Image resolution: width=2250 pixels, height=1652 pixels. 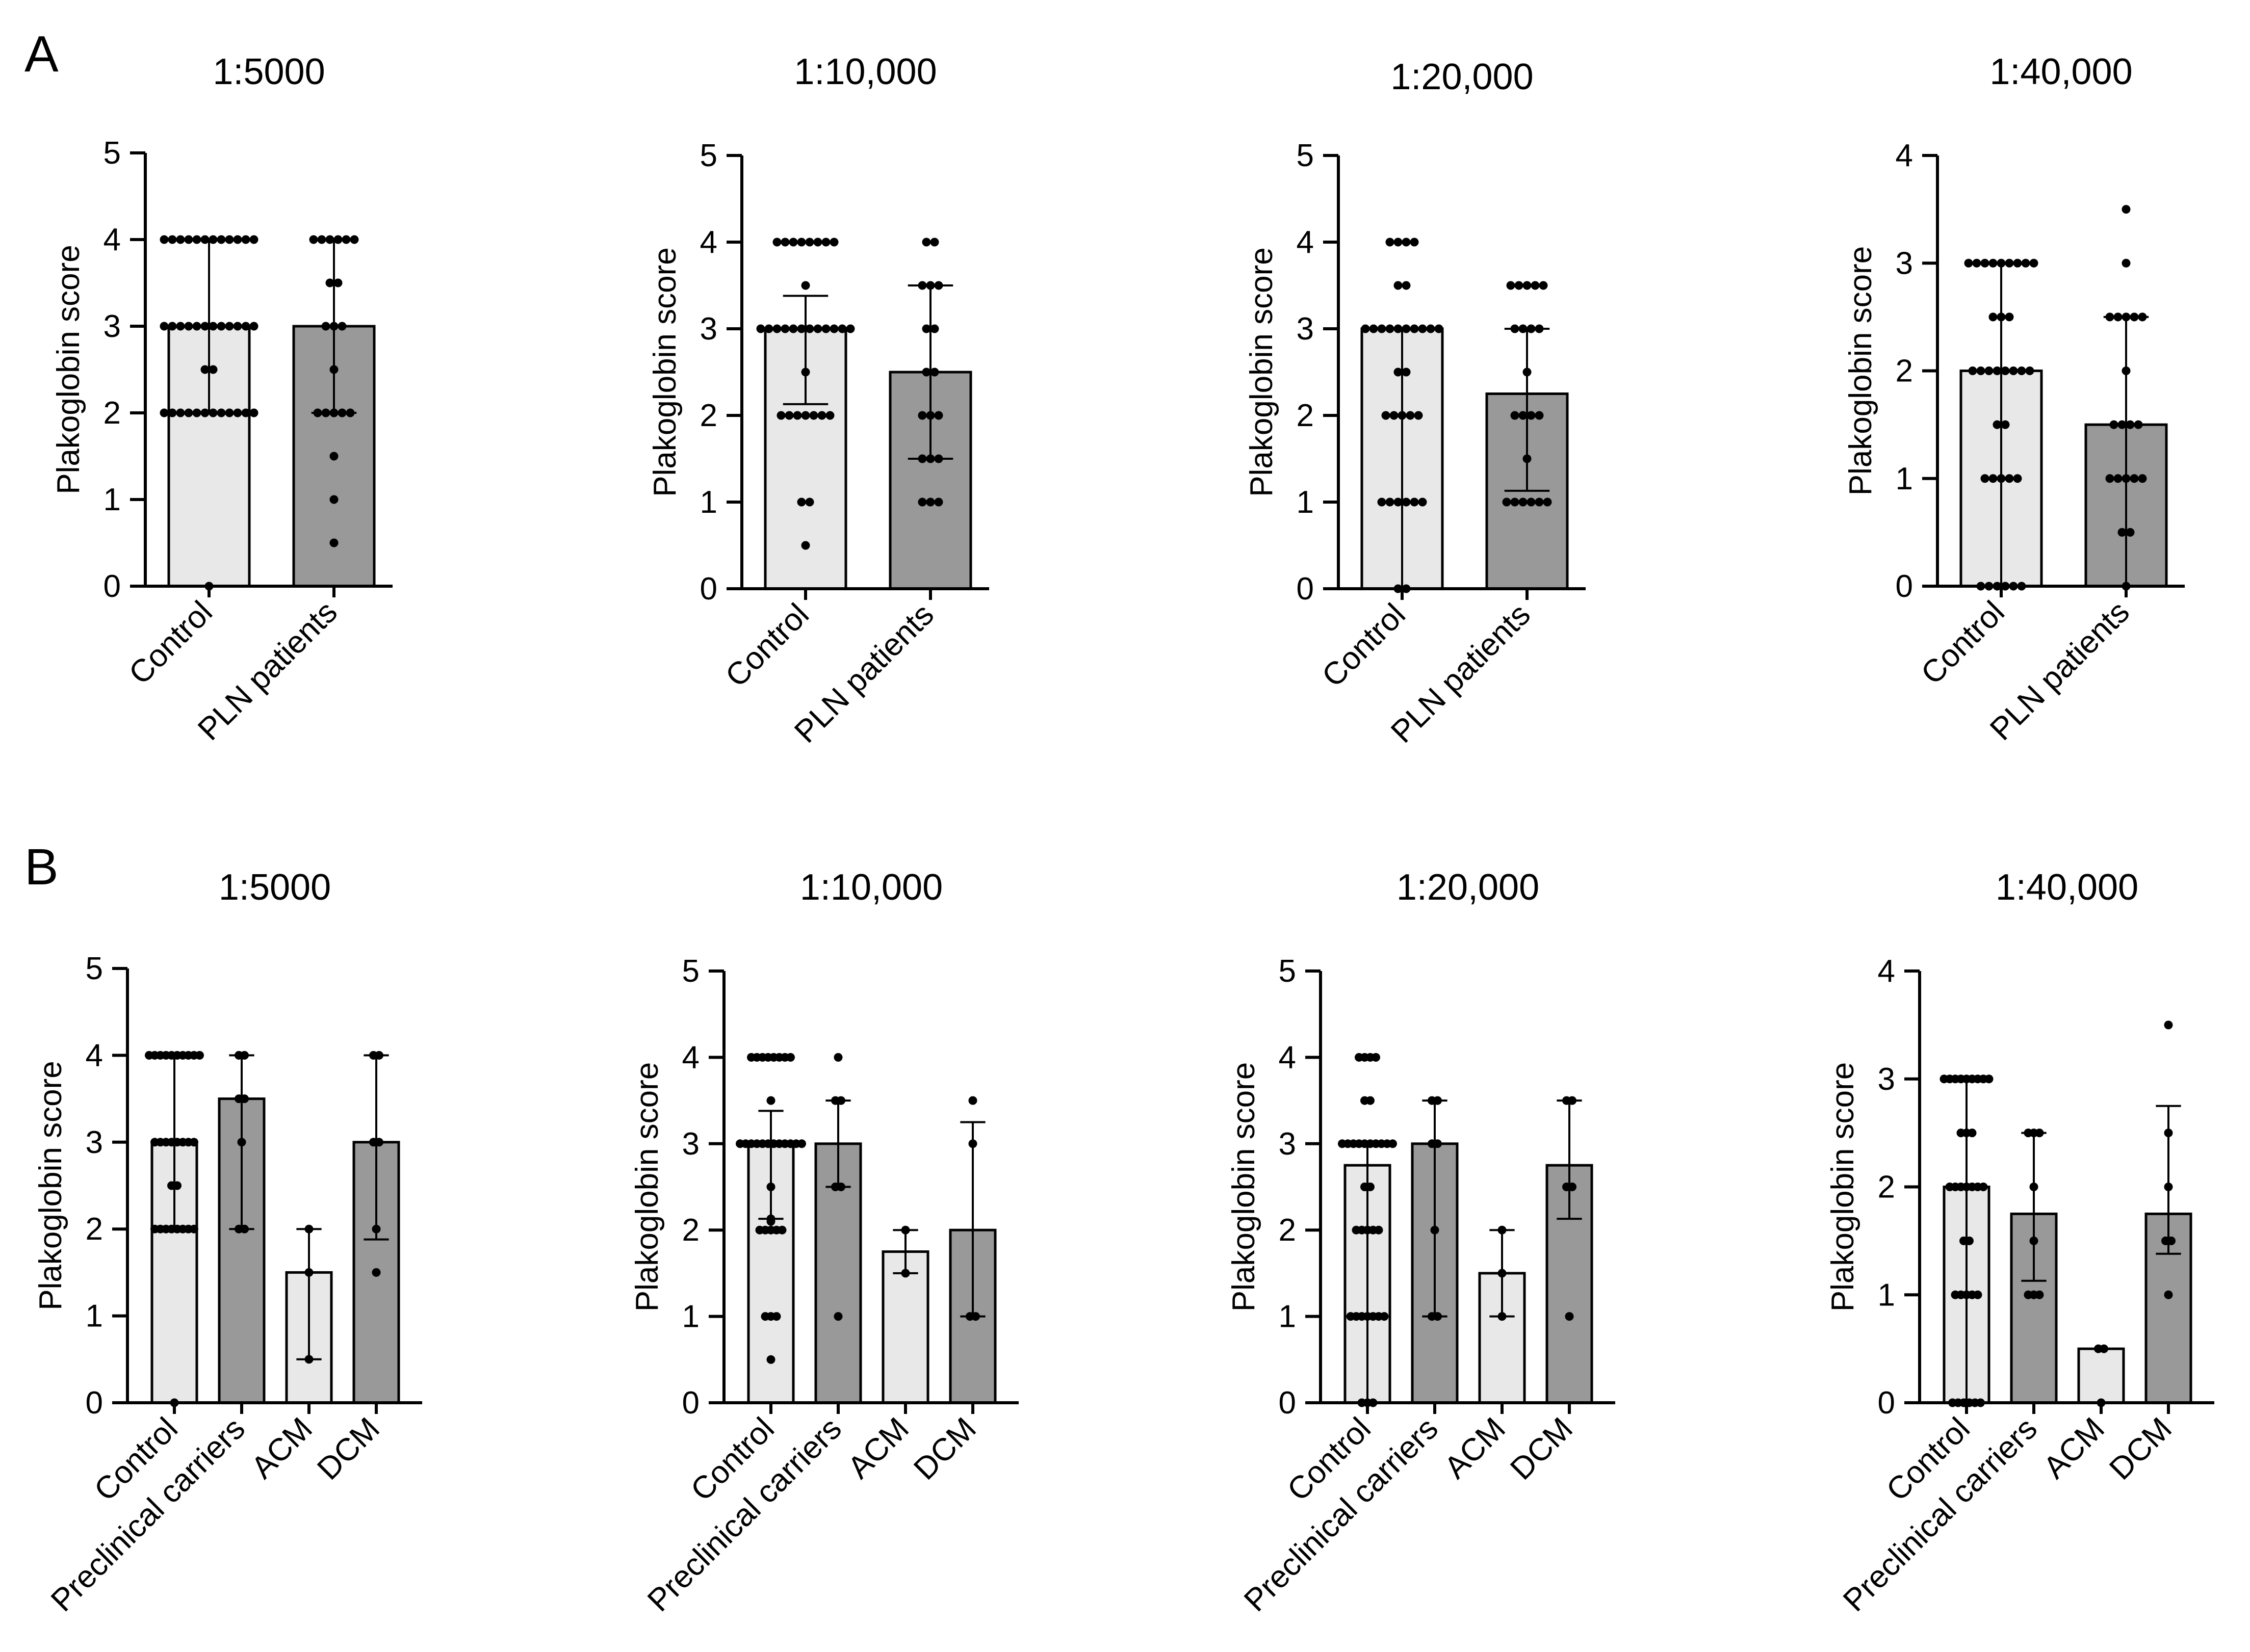 I want to click on category-label: ACM, so click(x=878, y=1448).